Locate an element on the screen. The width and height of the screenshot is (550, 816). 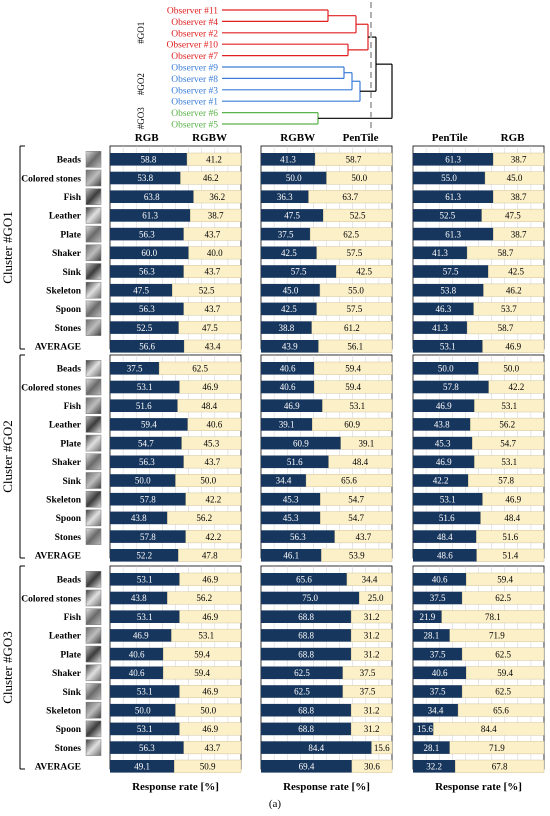
row-label: Shaker is located at coordinates (67, 463).